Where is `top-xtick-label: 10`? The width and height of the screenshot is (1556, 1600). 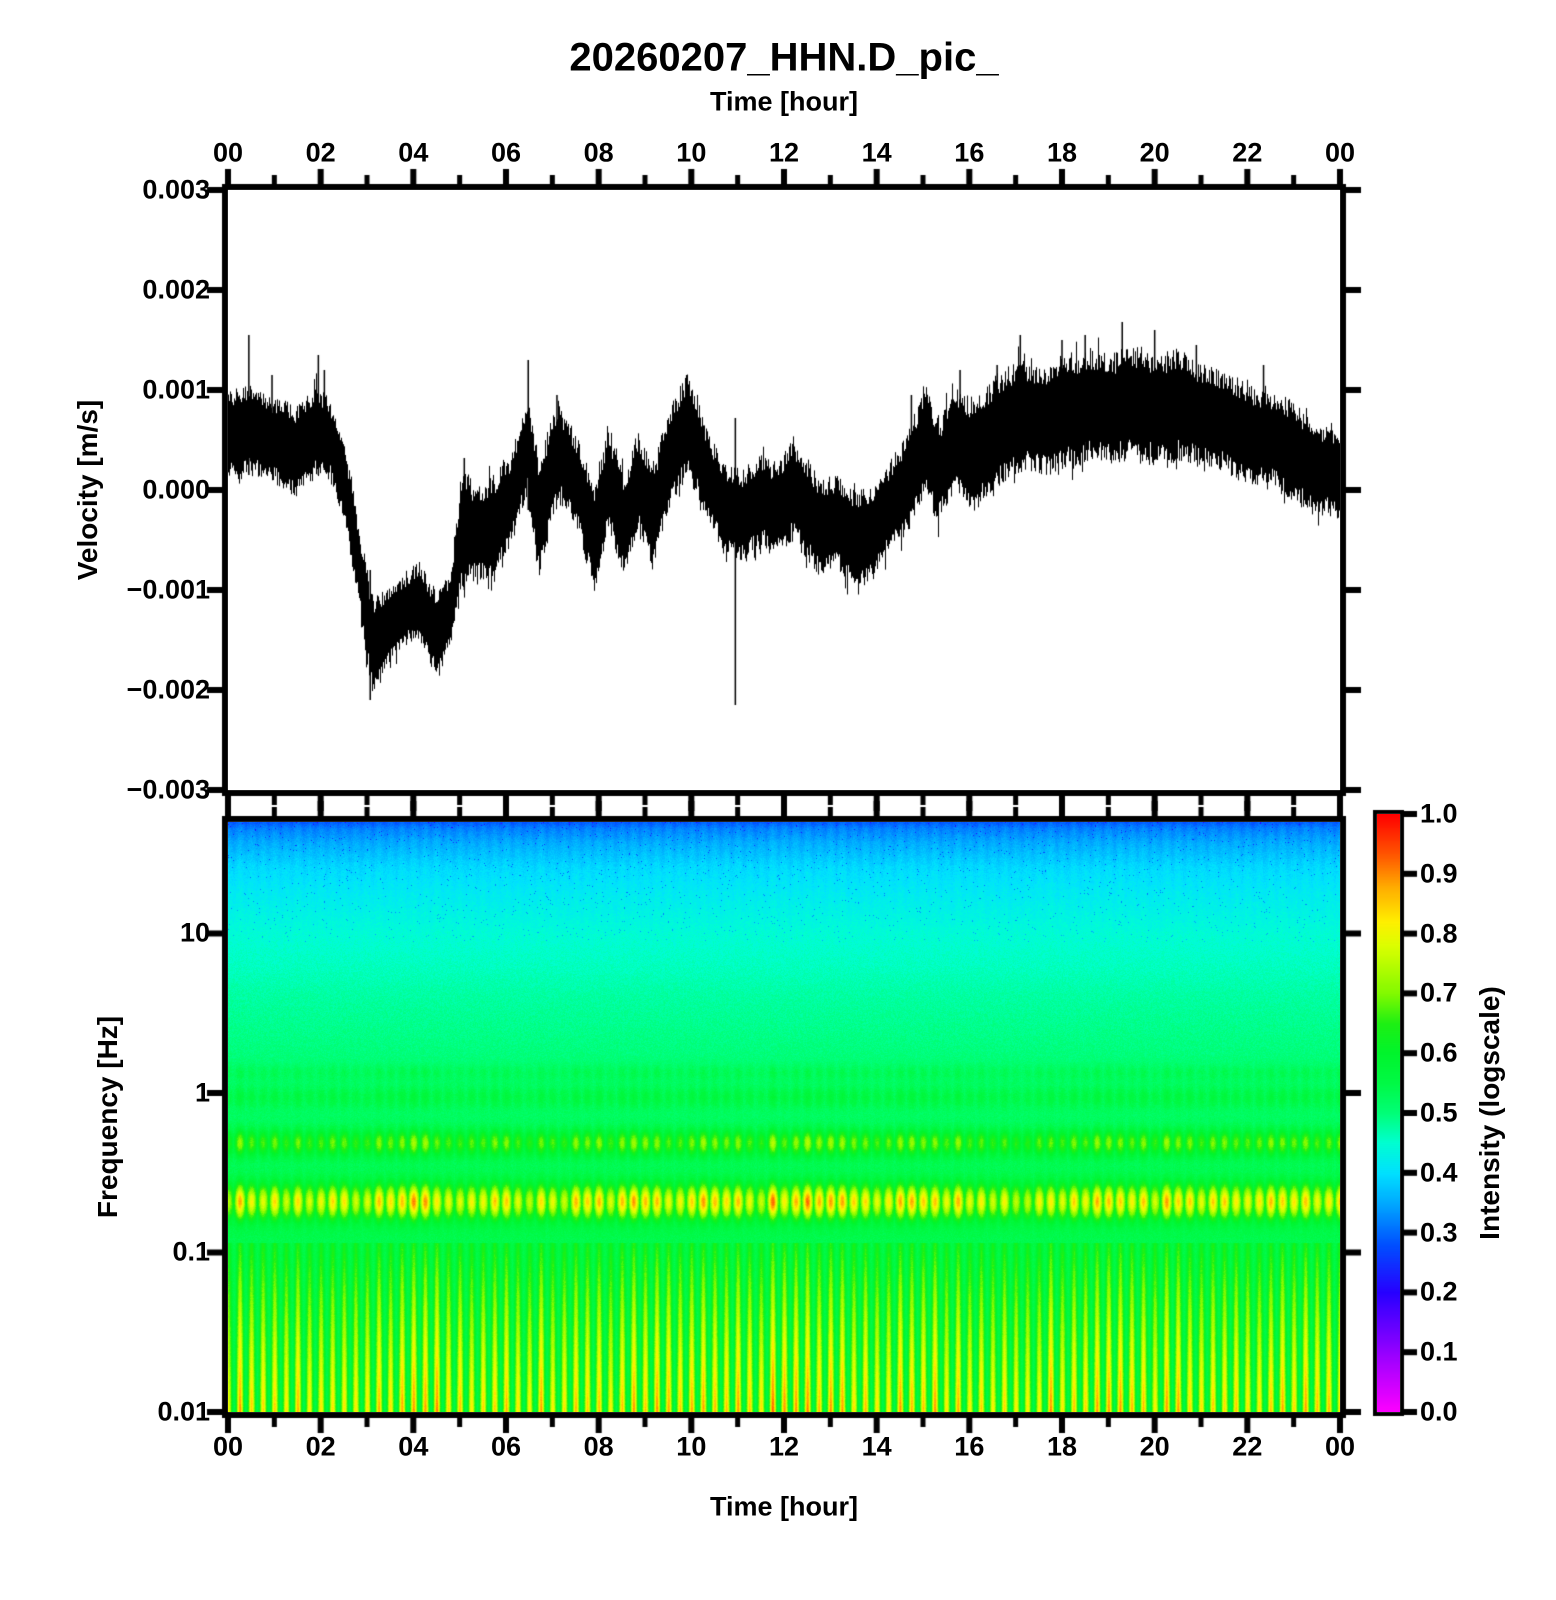 top-xtick-label: 10 is located at coordinates (691, 152).